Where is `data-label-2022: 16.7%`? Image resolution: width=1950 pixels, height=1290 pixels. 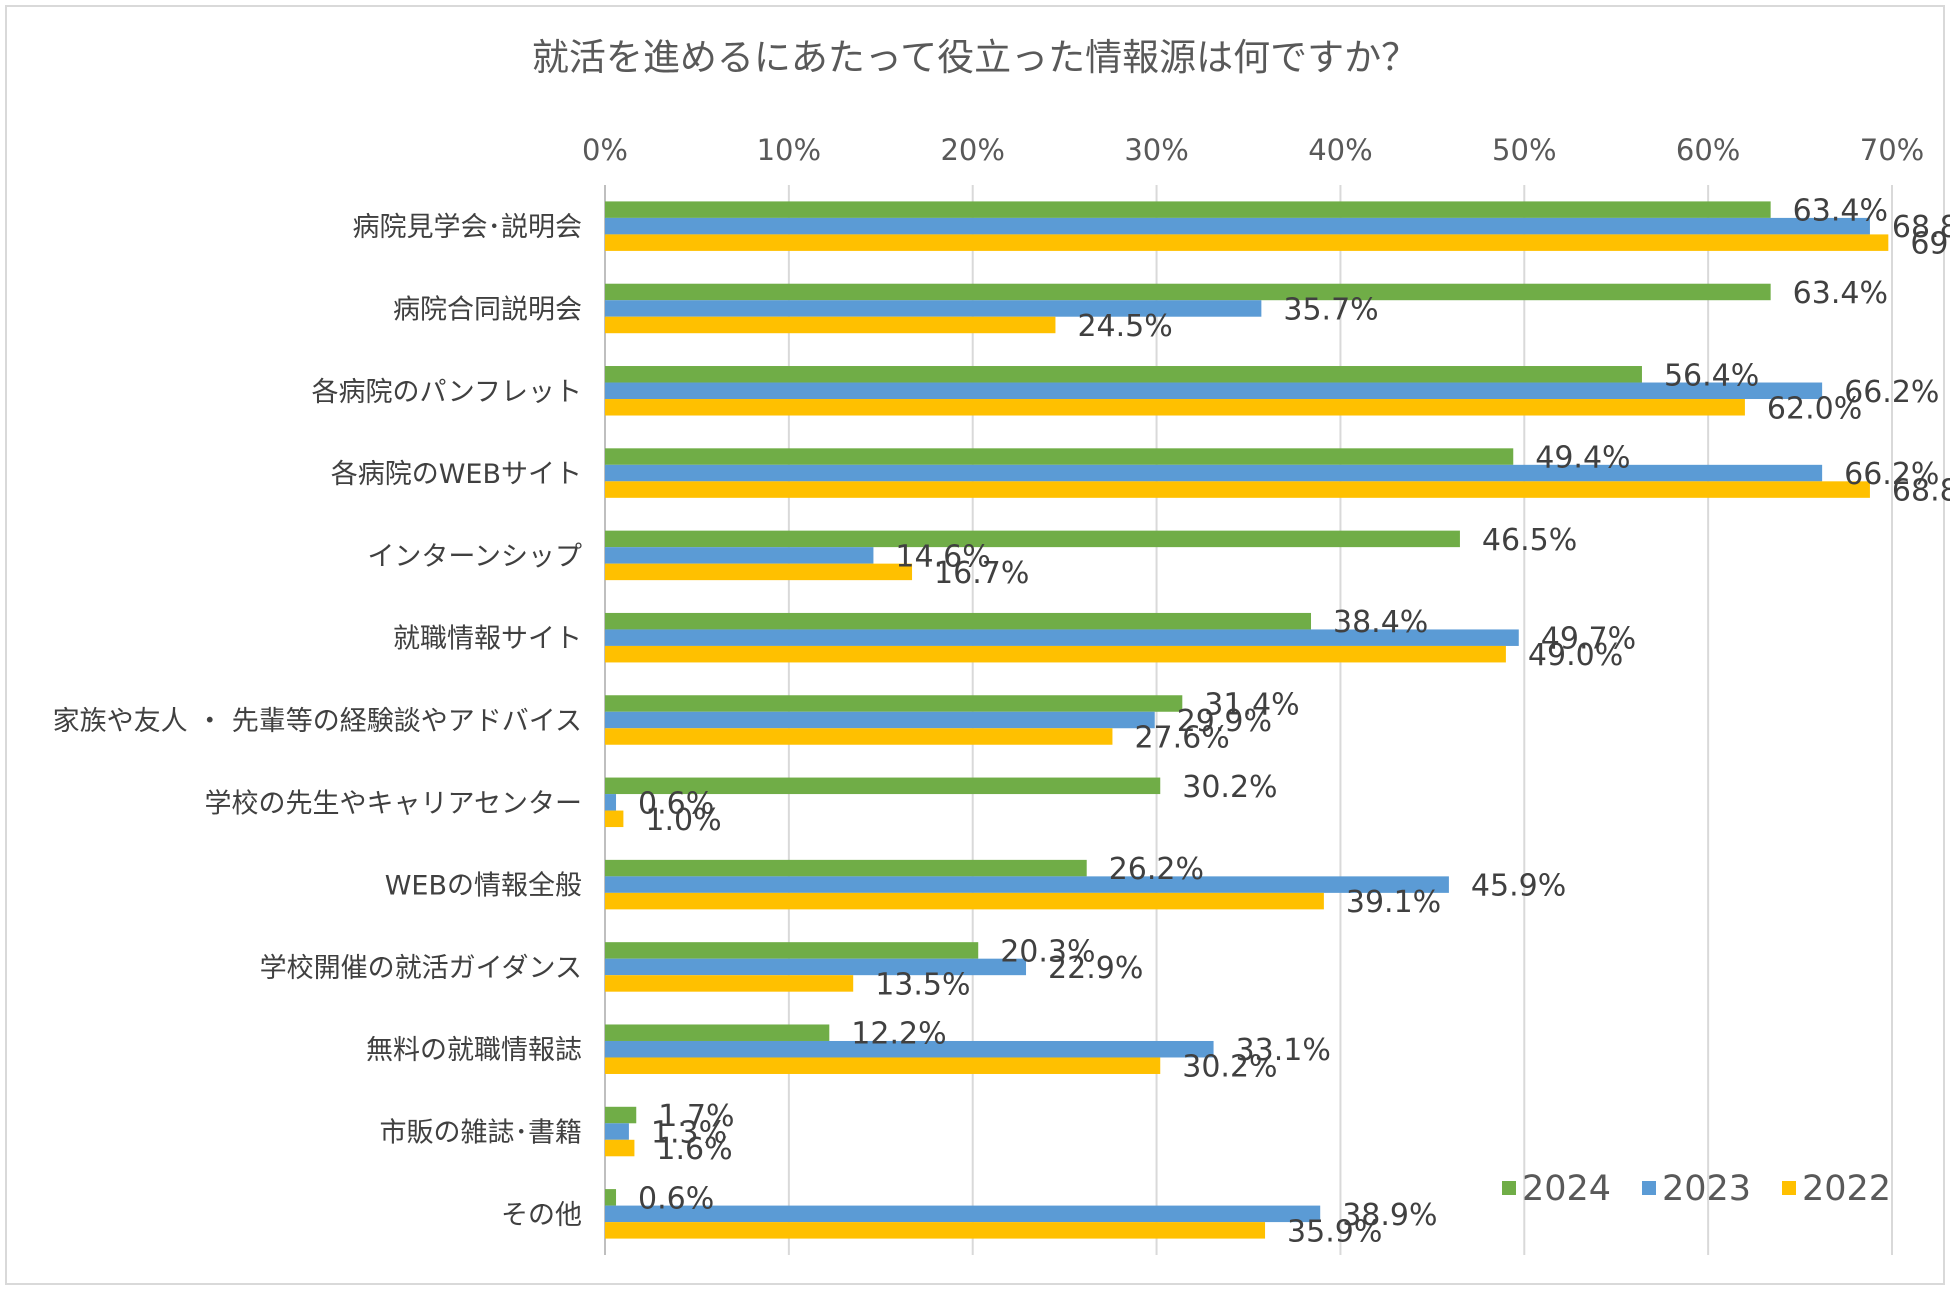
data-label-2022: 16.7% is located at coordinates (981, 573).